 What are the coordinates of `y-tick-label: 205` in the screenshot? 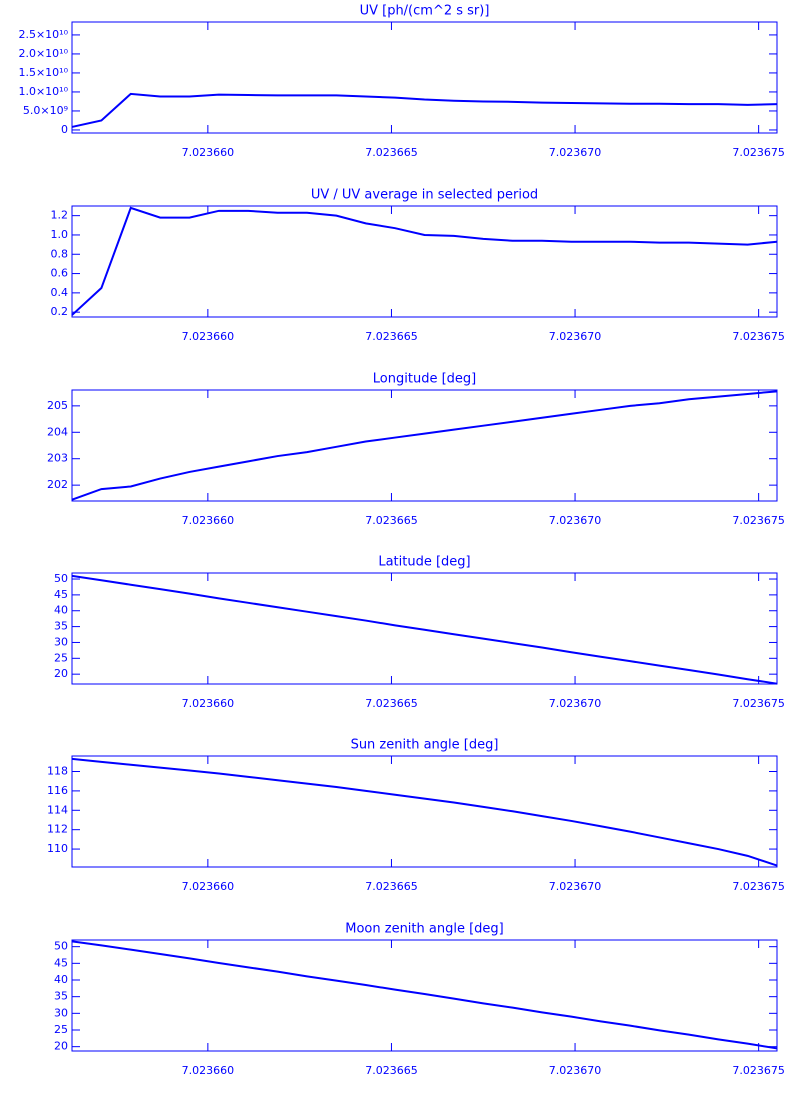 It's located at (57, 405).